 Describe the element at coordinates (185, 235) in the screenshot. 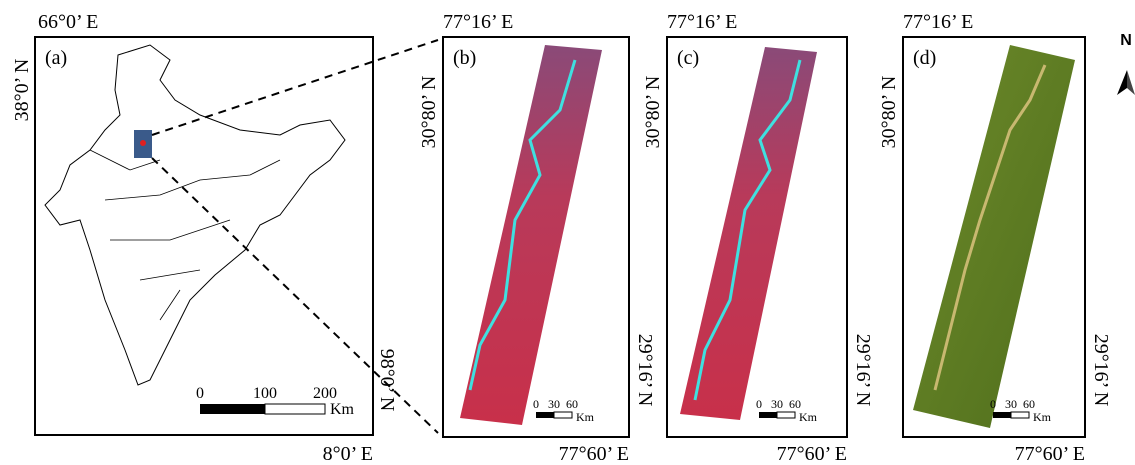

I see `state-borders` at that location.